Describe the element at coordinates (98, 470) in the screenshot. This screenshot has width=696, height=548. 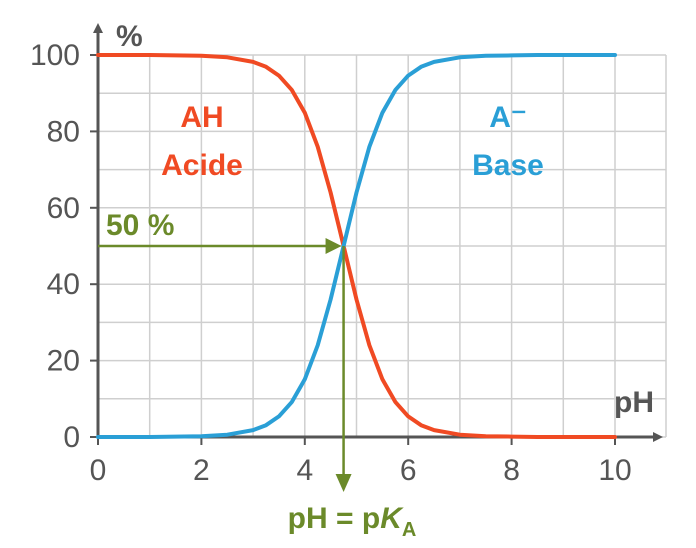
I see `x-tick-label: 0` at that location.